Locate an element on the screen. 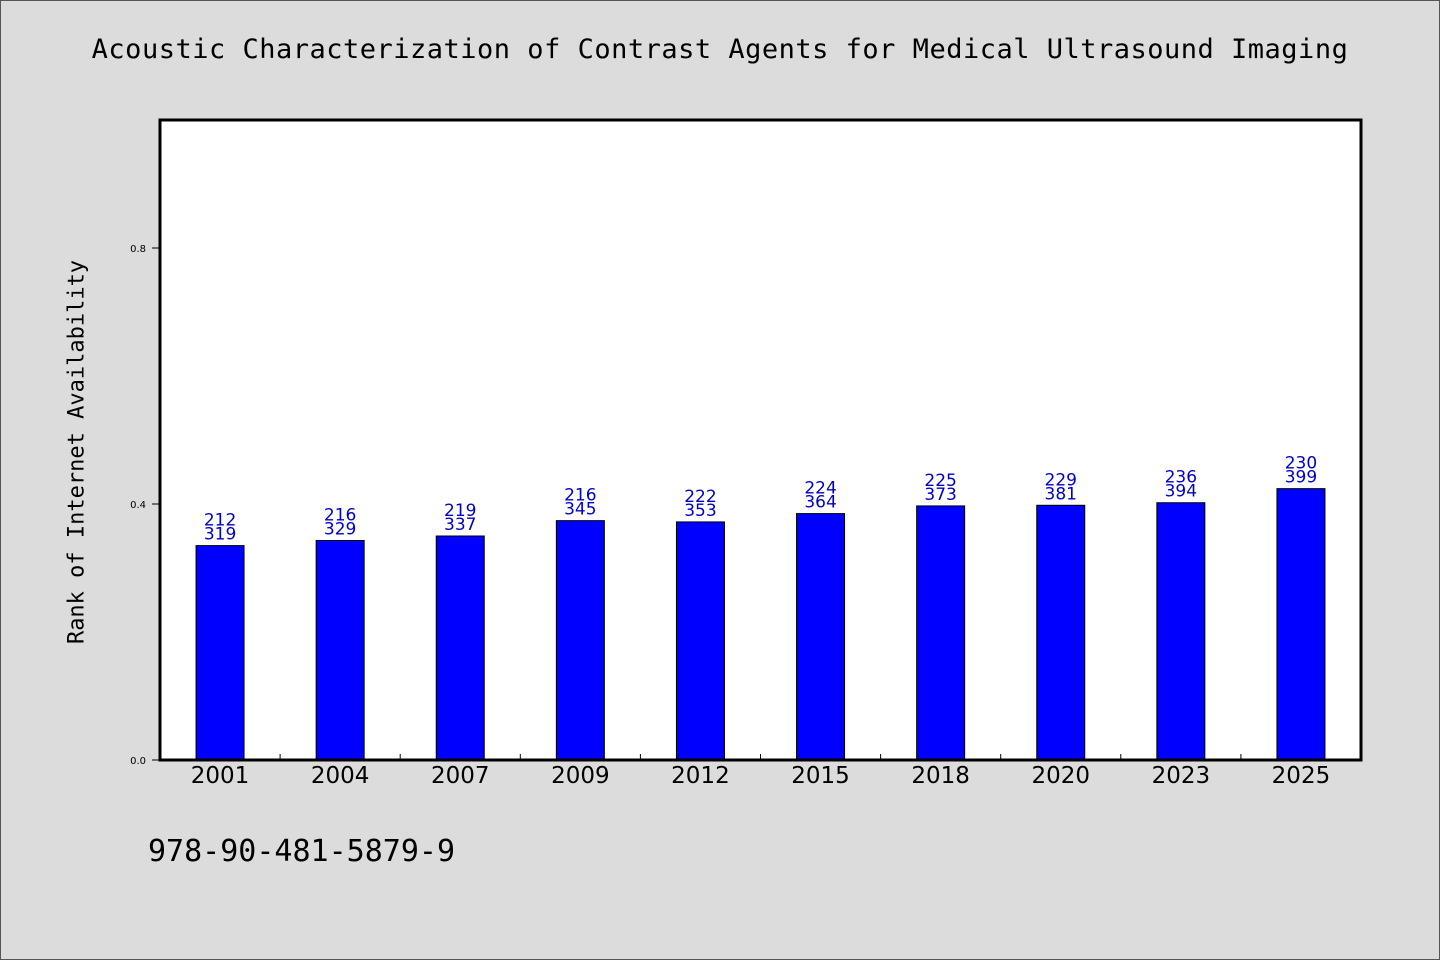  data-label-top-2009: 216 is located at coordinates (580, 496).